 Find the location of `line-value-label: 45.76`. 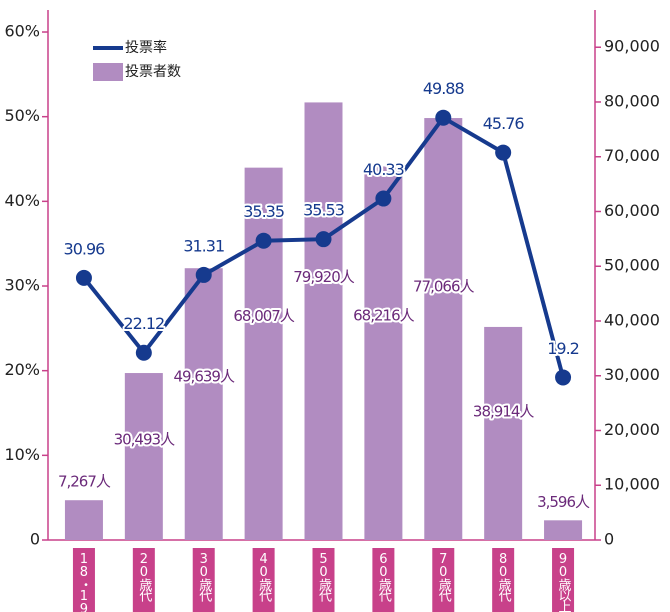

line-value-label: 45.76 is located at coordinates (504, 123).